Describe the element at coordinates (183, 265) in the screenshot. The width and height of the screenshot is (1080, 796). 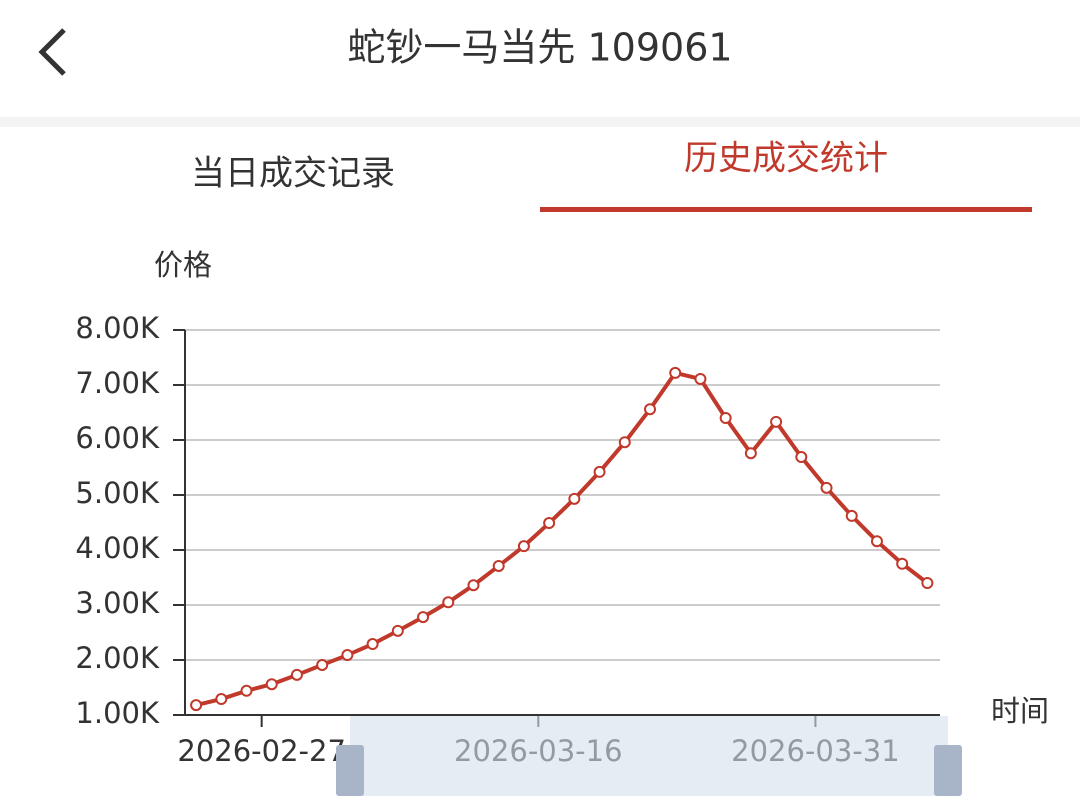
I see `y-axis-title: 价格` at that location.